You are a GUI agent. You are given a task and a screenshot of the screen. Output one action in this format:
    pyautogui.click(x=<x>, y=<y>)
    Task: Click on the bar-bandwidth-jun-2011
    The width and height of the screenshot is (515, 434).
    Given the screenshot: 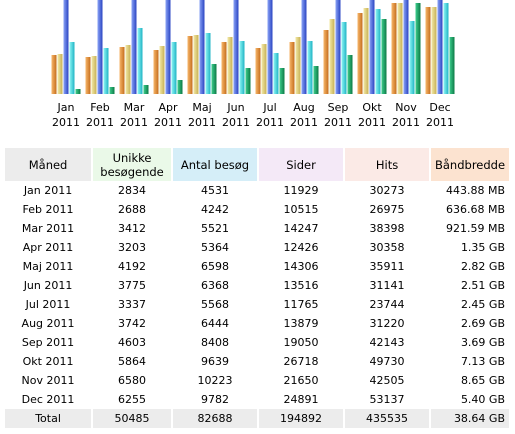 What is the action you would take?
    pyautogui.click(x=248, y=81)
    